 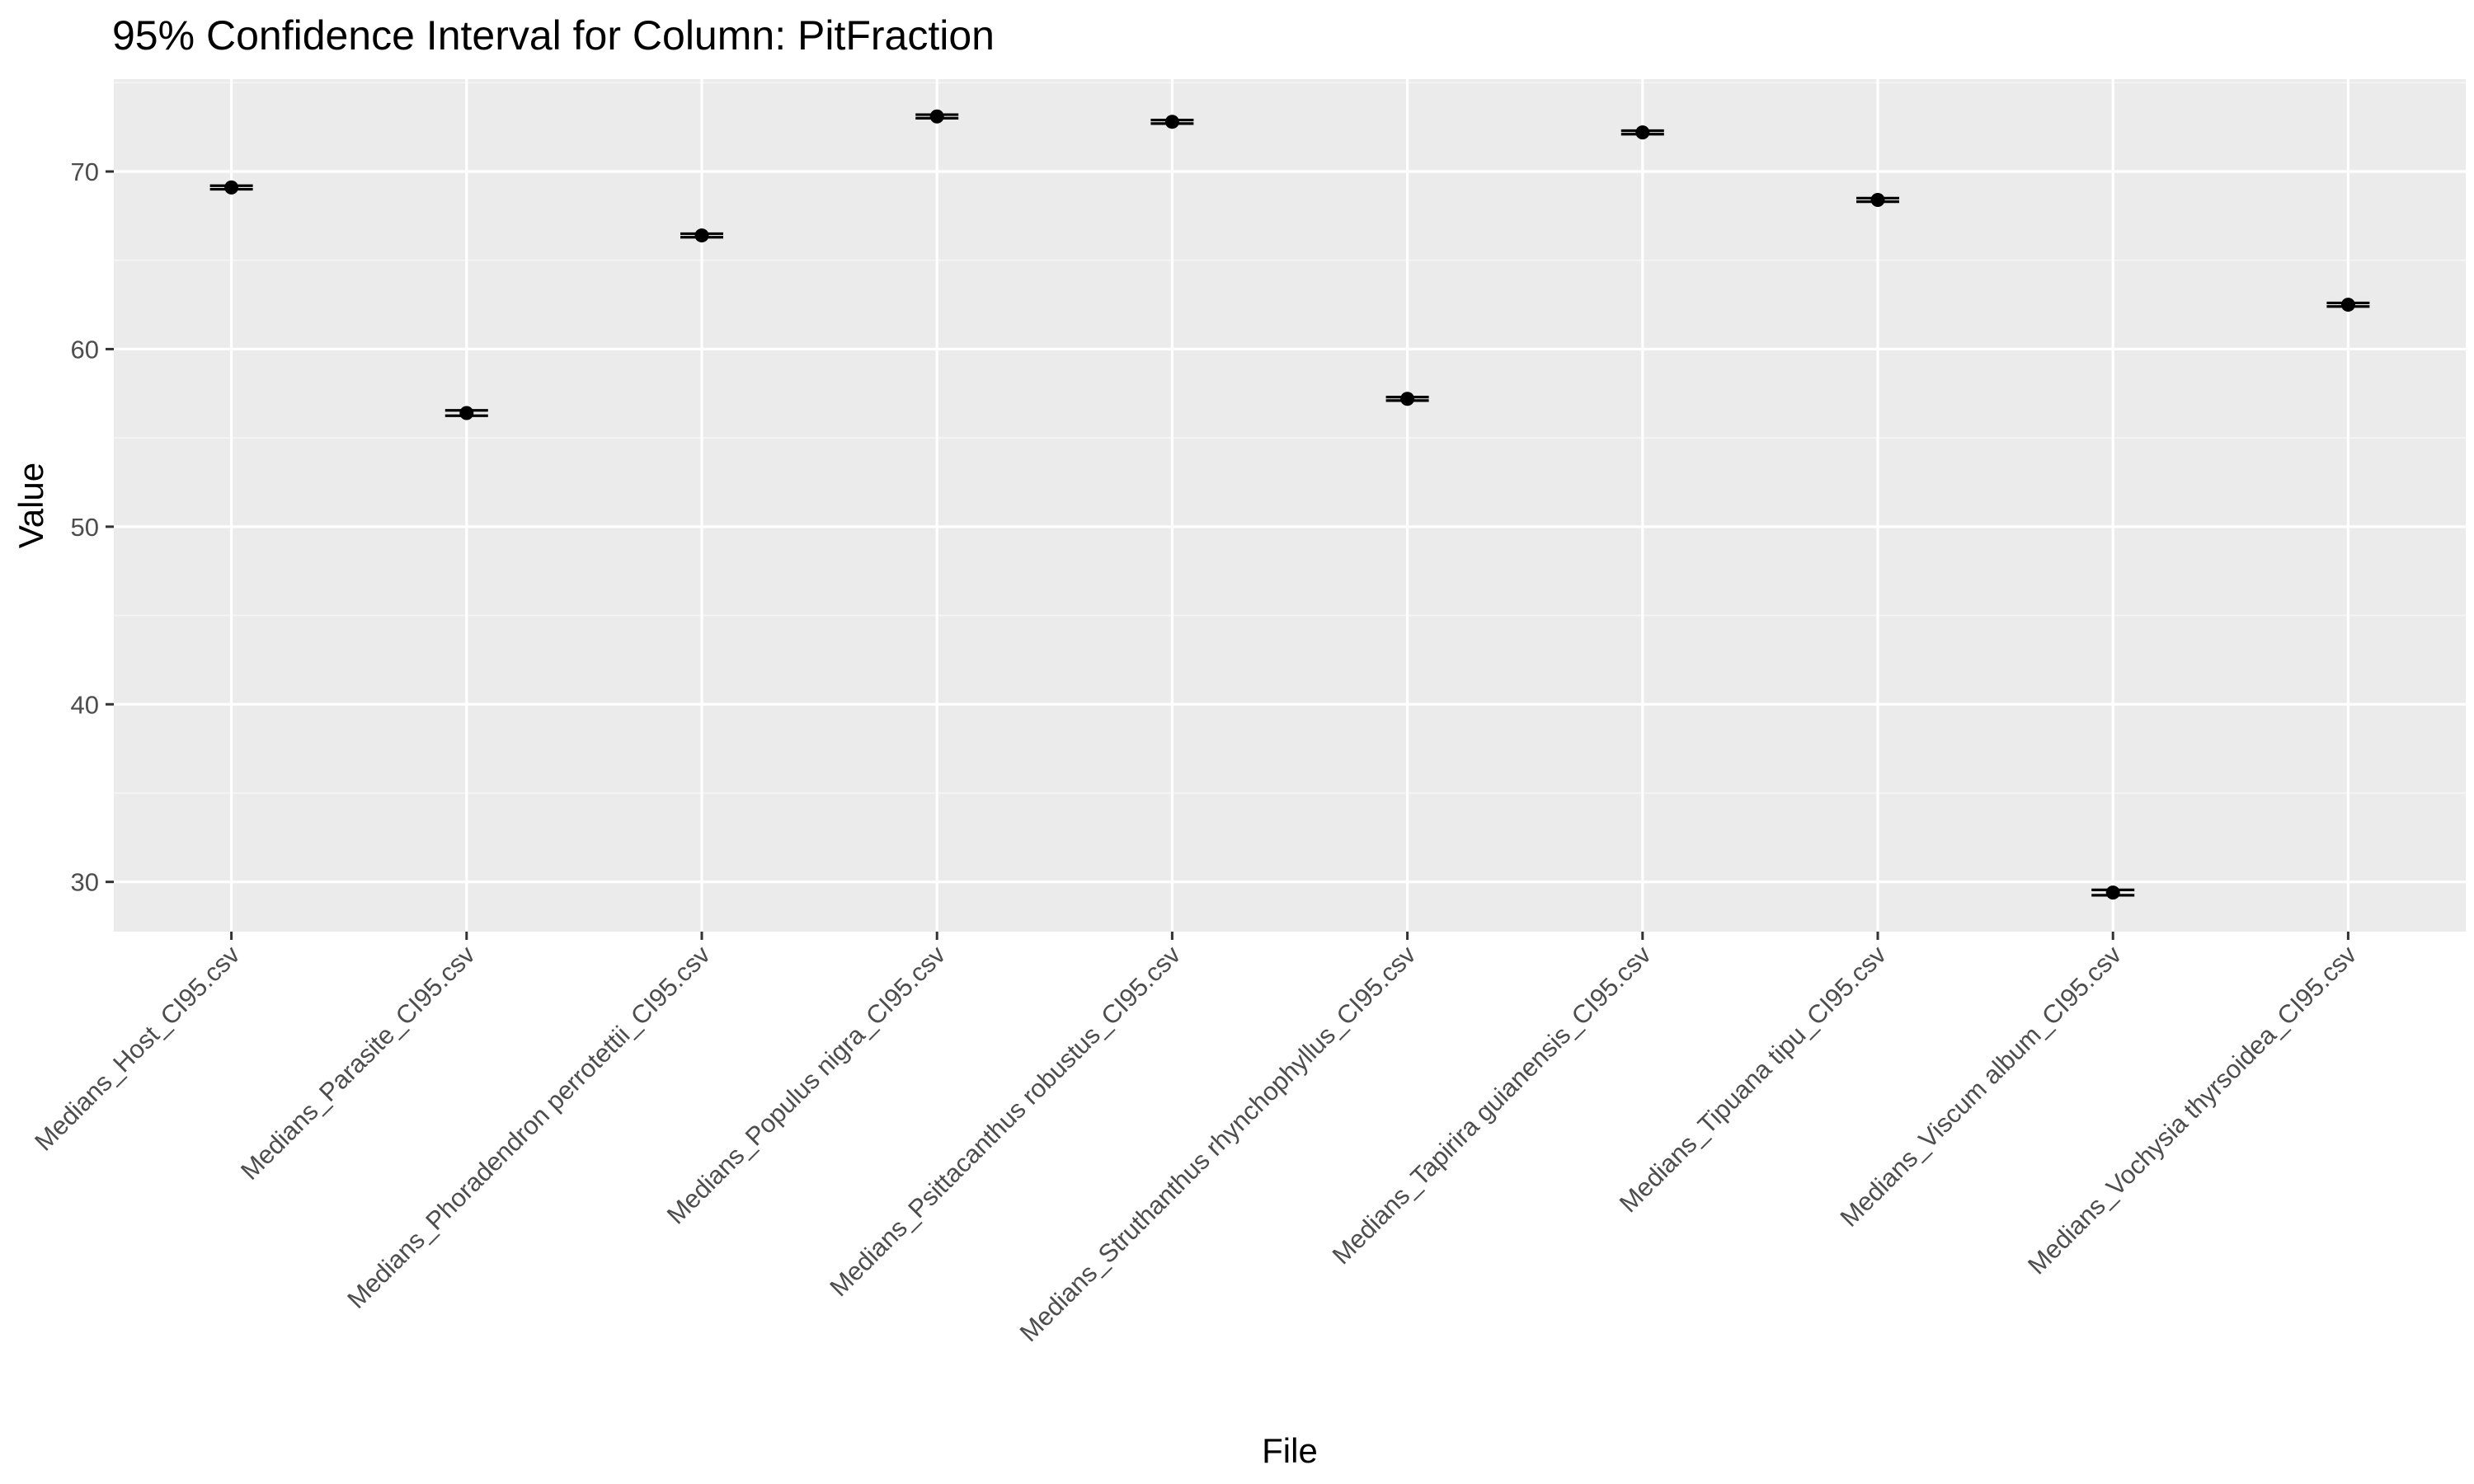 What do you see at coordinates (85, 882) in the screenshot?
I see `y-tick-label: 30` at bounding box center [85, 882].